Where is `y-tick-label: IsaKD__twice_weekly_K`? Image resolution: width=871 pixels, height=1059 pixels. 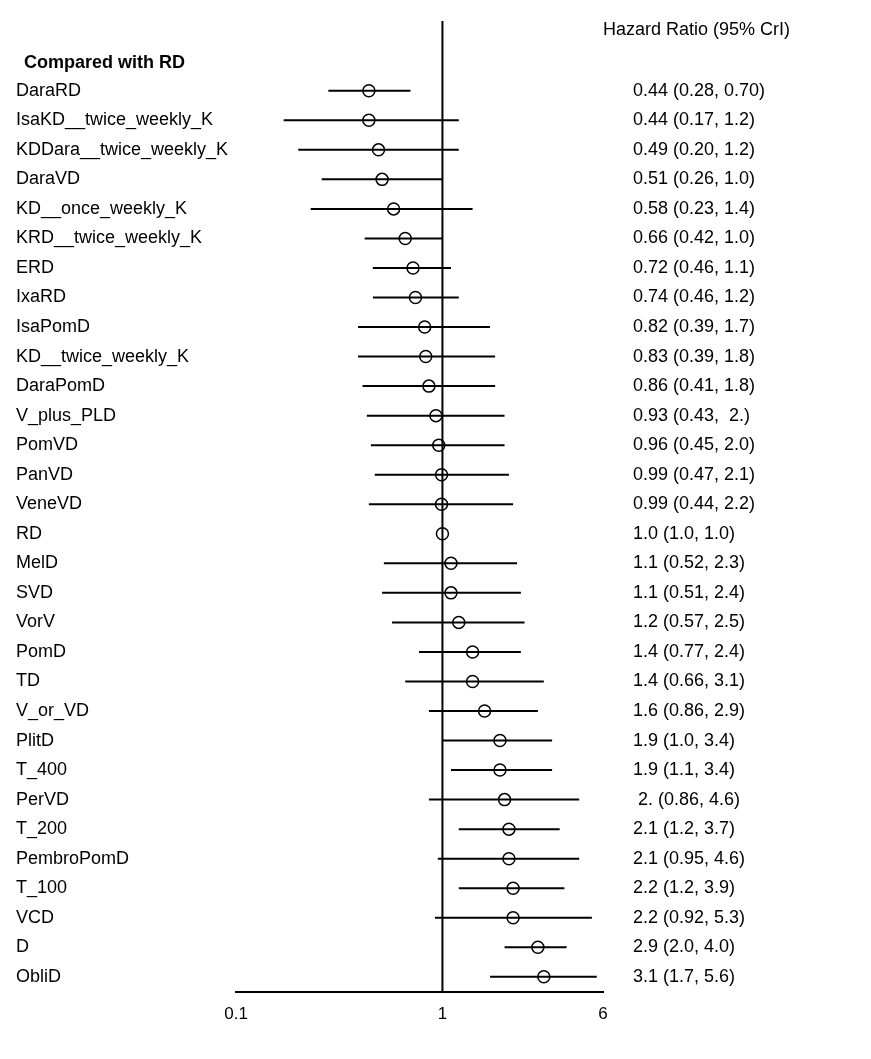
y-tick-label: IsaKD__twice_weekly_K is located at coordinates (115, 120).